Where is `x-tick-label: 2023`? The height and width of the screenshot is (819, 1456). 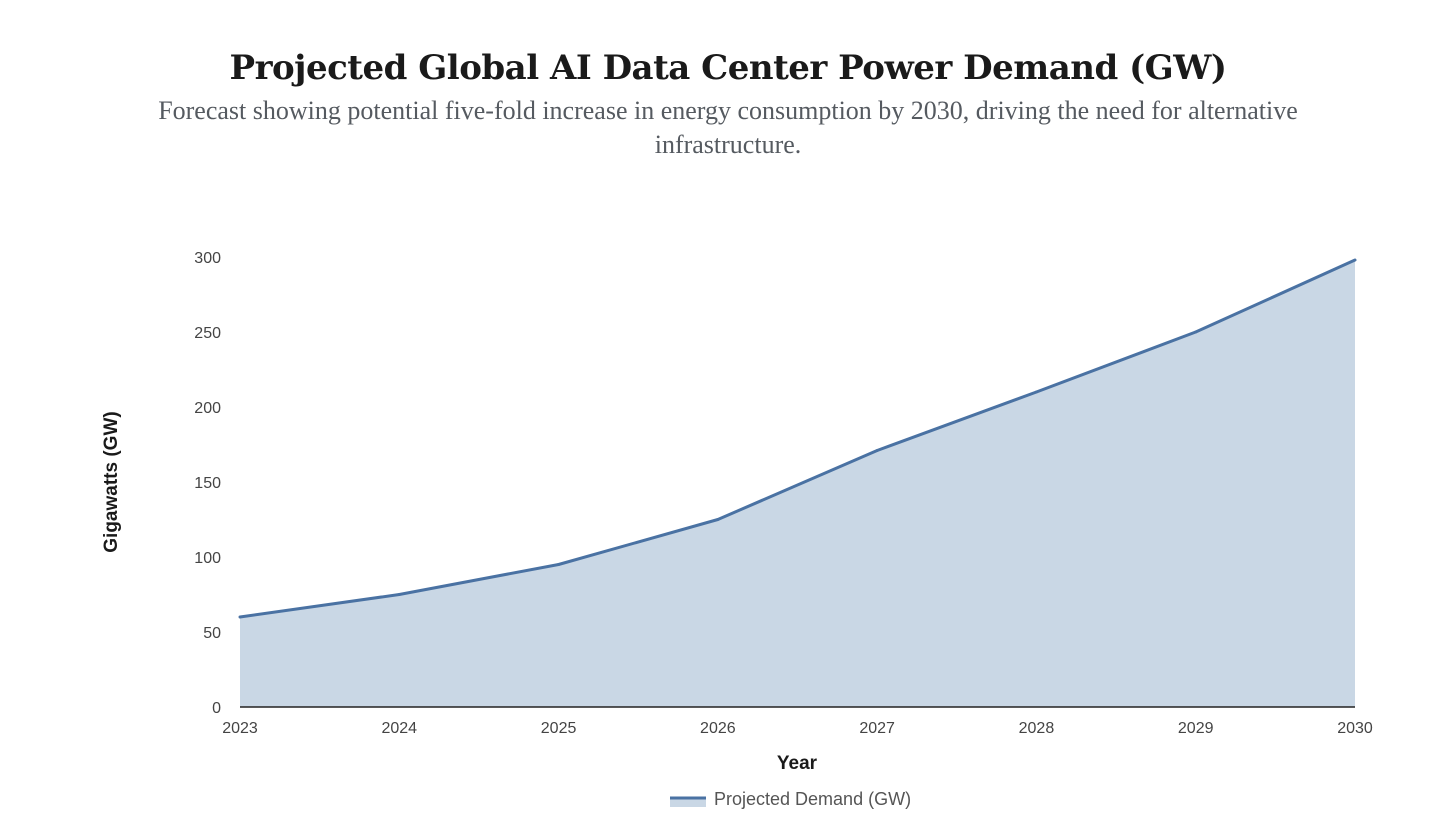 x-tick-label: 2023 is located at coordinates (240, 728).